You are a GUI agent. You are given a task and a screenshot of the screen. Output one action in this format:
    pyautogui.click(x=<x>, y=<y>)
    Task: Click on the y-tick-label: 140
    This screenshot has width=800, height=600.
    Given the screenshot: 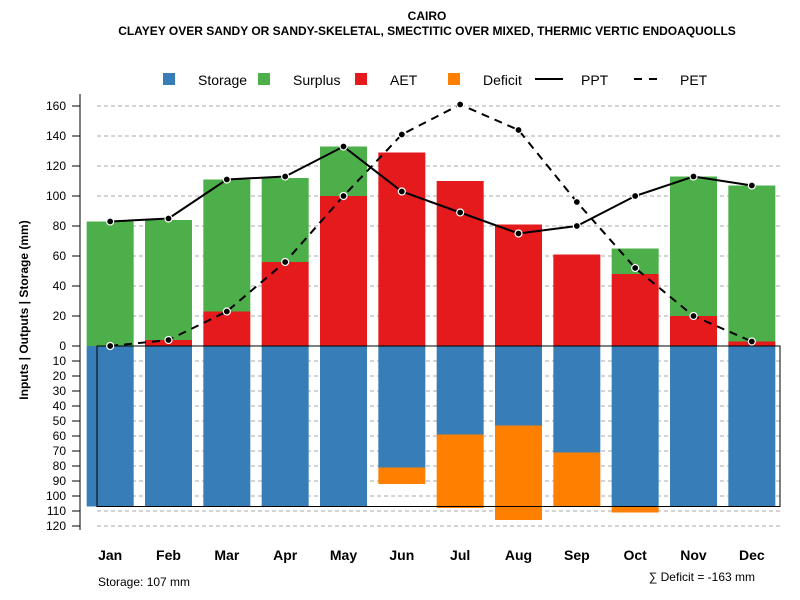 What is the action you would take?
    pyautogui.click(x=56, y=136)
    